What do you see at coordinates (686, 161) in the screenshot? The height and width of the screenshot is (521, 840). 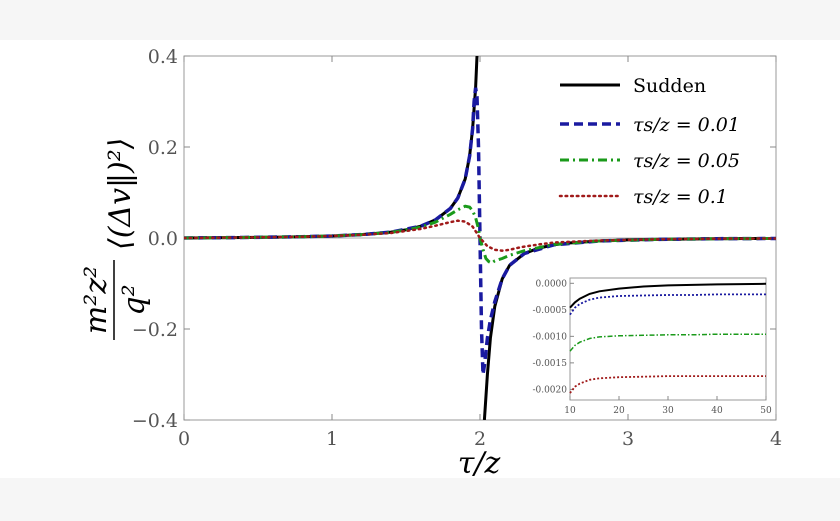 I see `legend-label-2: τs/z = 0.05` at bounding box center [686, 161].